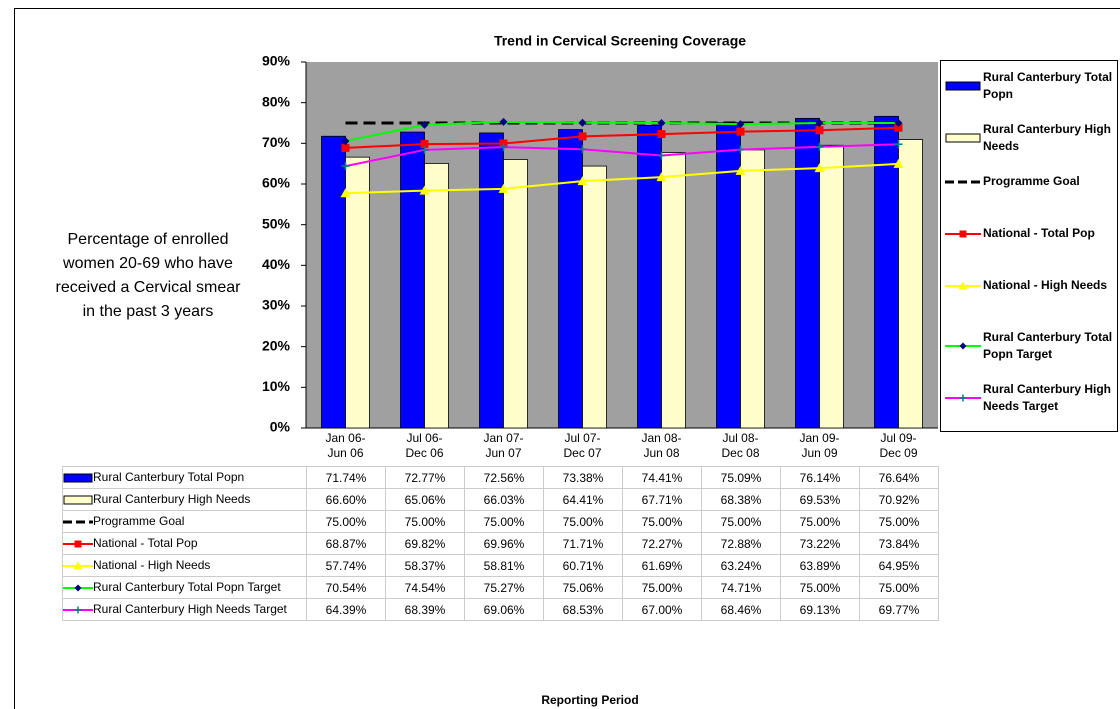  I want to click on legend-label: Rural Canterbury Total Popn, so click(1048, 85).